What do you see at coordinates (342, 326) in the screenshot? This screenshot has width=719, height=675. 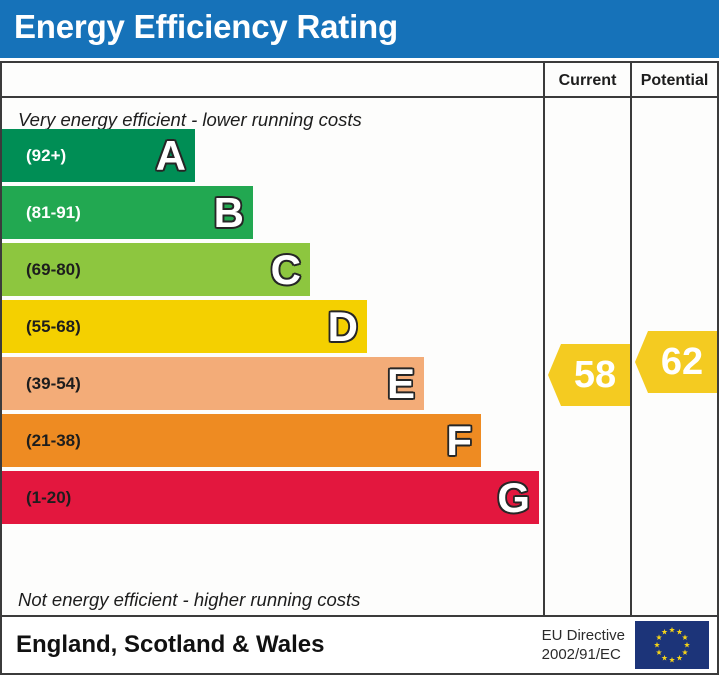 I see `band-letter: D` at bounding box center [342, 326].